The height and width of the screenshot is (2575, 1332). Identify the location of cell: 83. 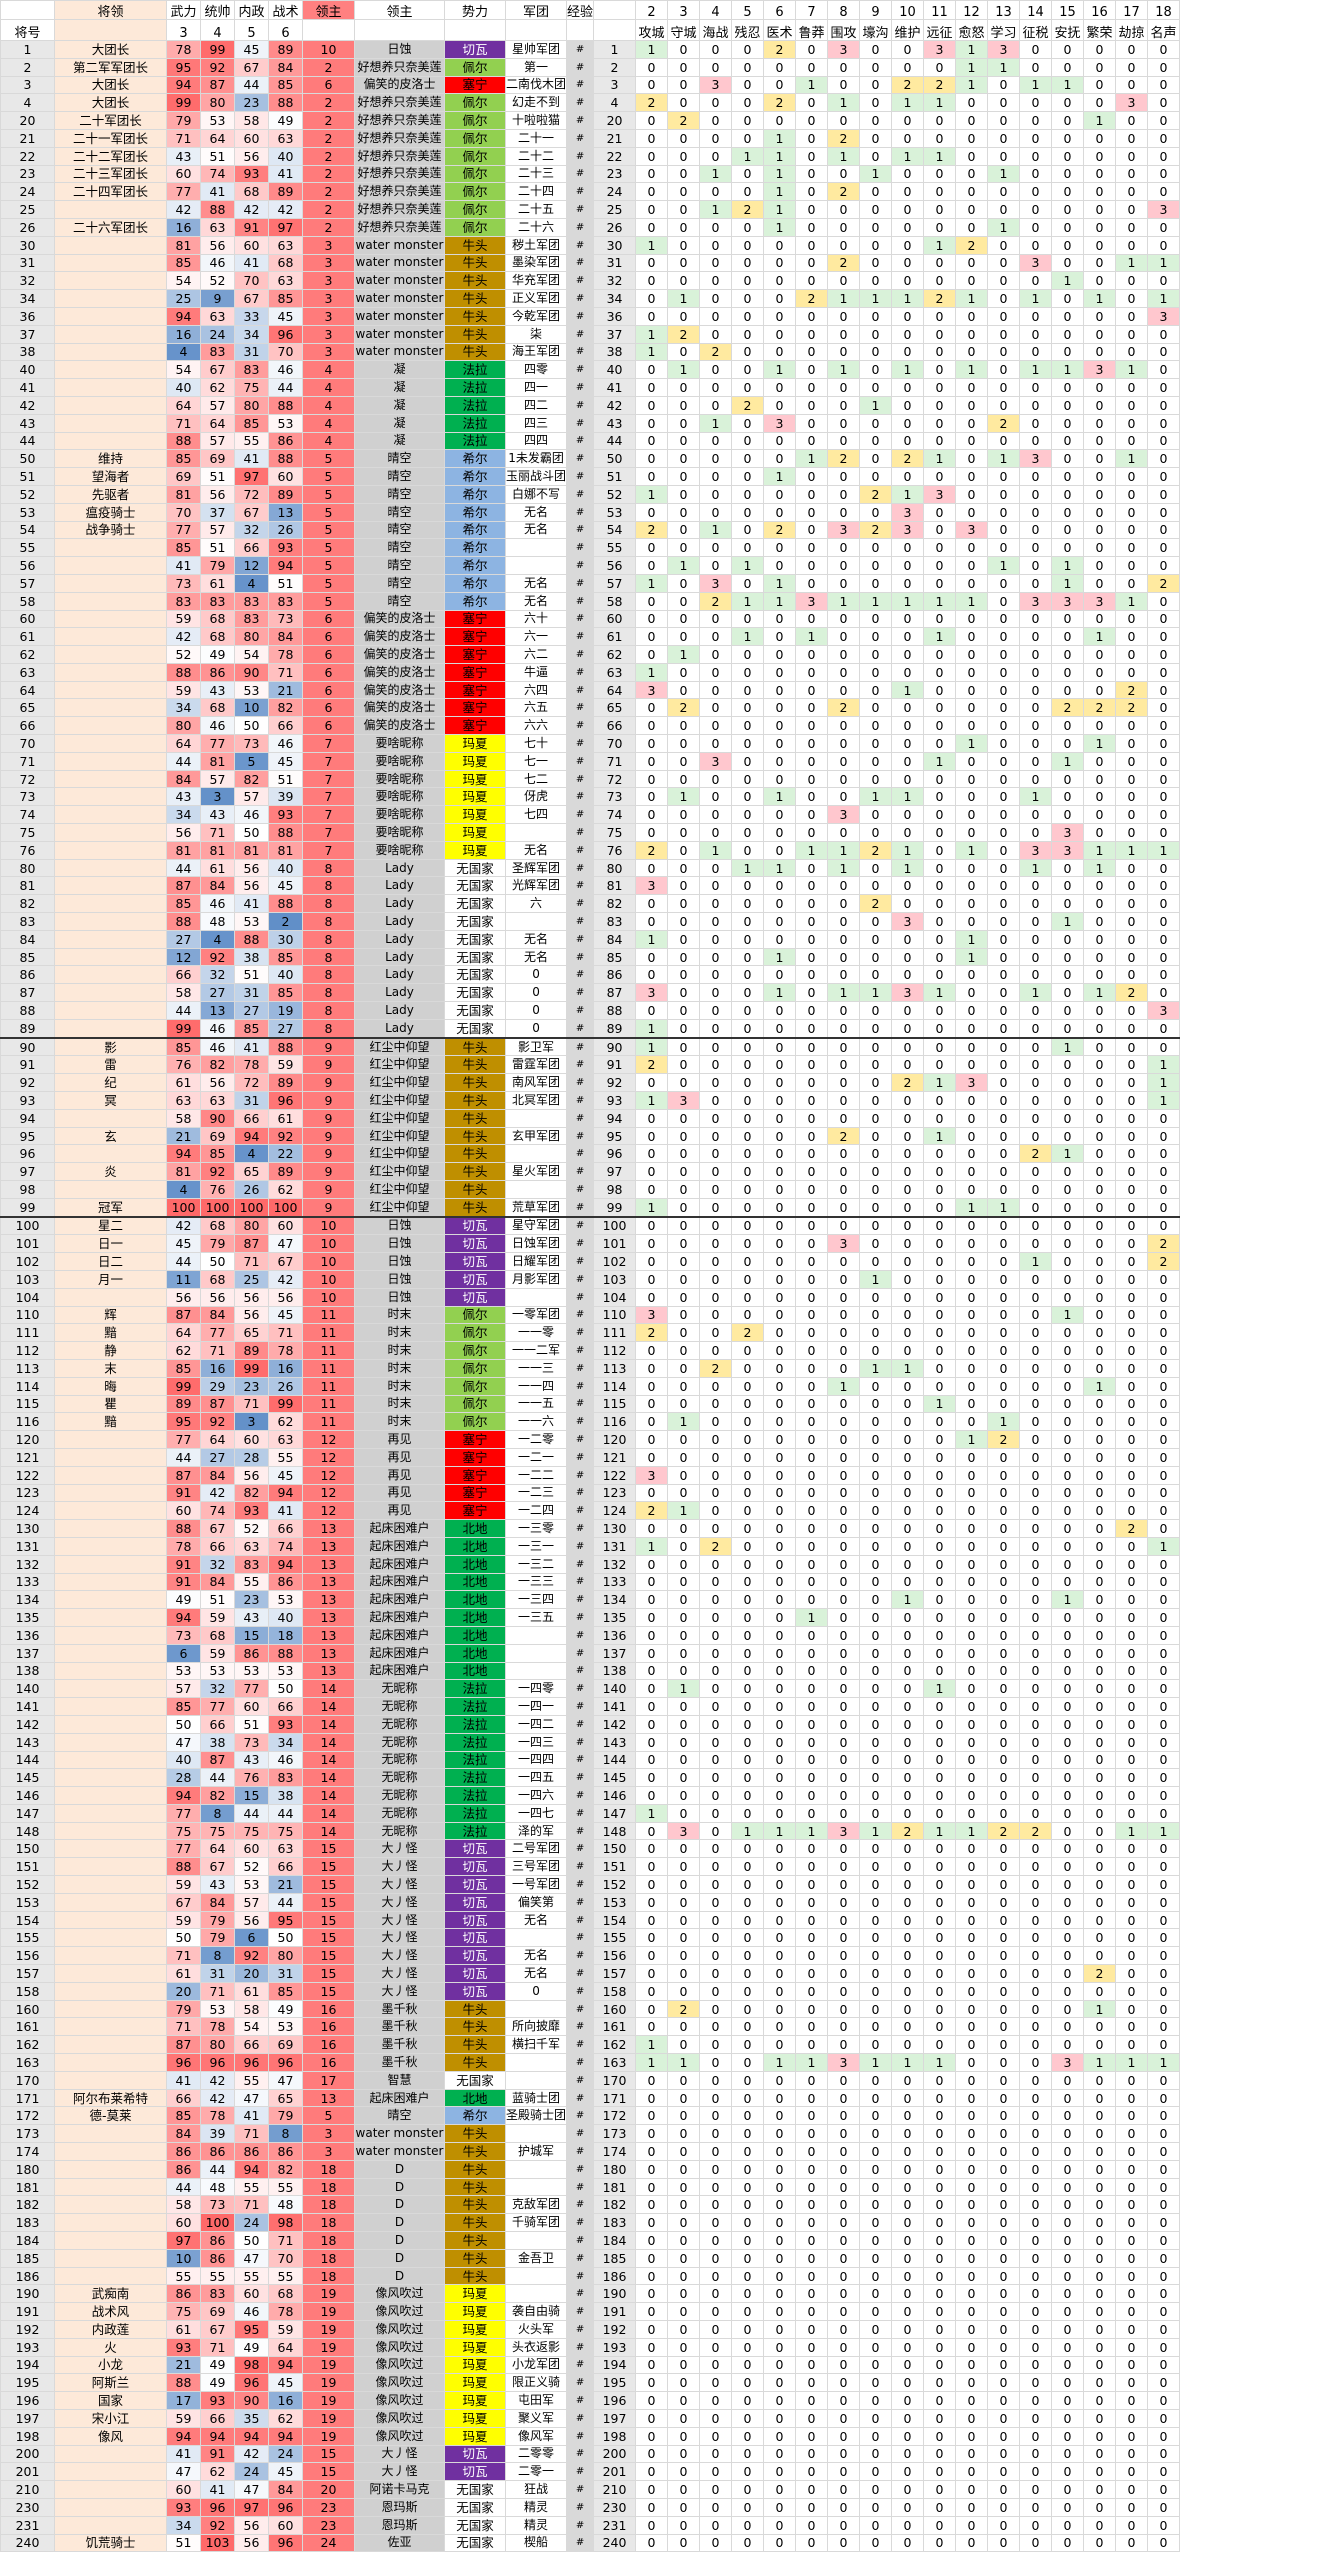
(615, 921).